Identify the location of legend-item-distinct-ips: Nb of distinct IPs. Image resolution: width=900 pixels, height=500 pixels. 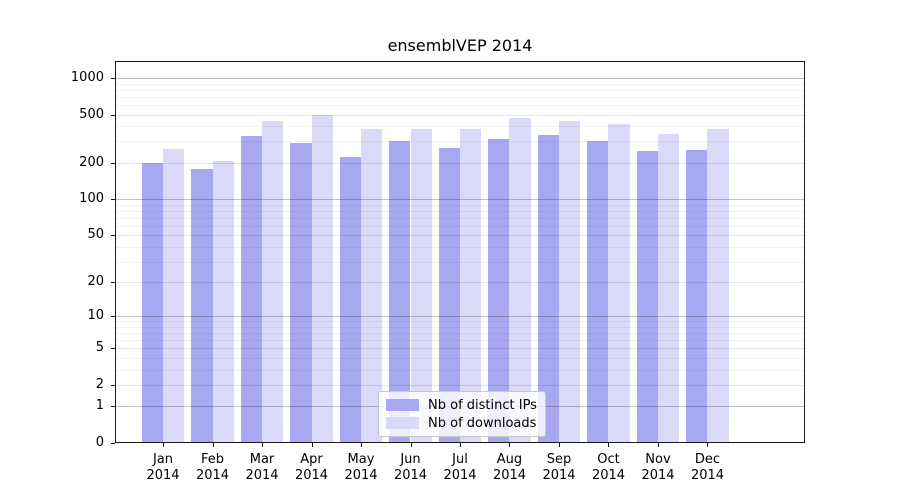
(465, 405).